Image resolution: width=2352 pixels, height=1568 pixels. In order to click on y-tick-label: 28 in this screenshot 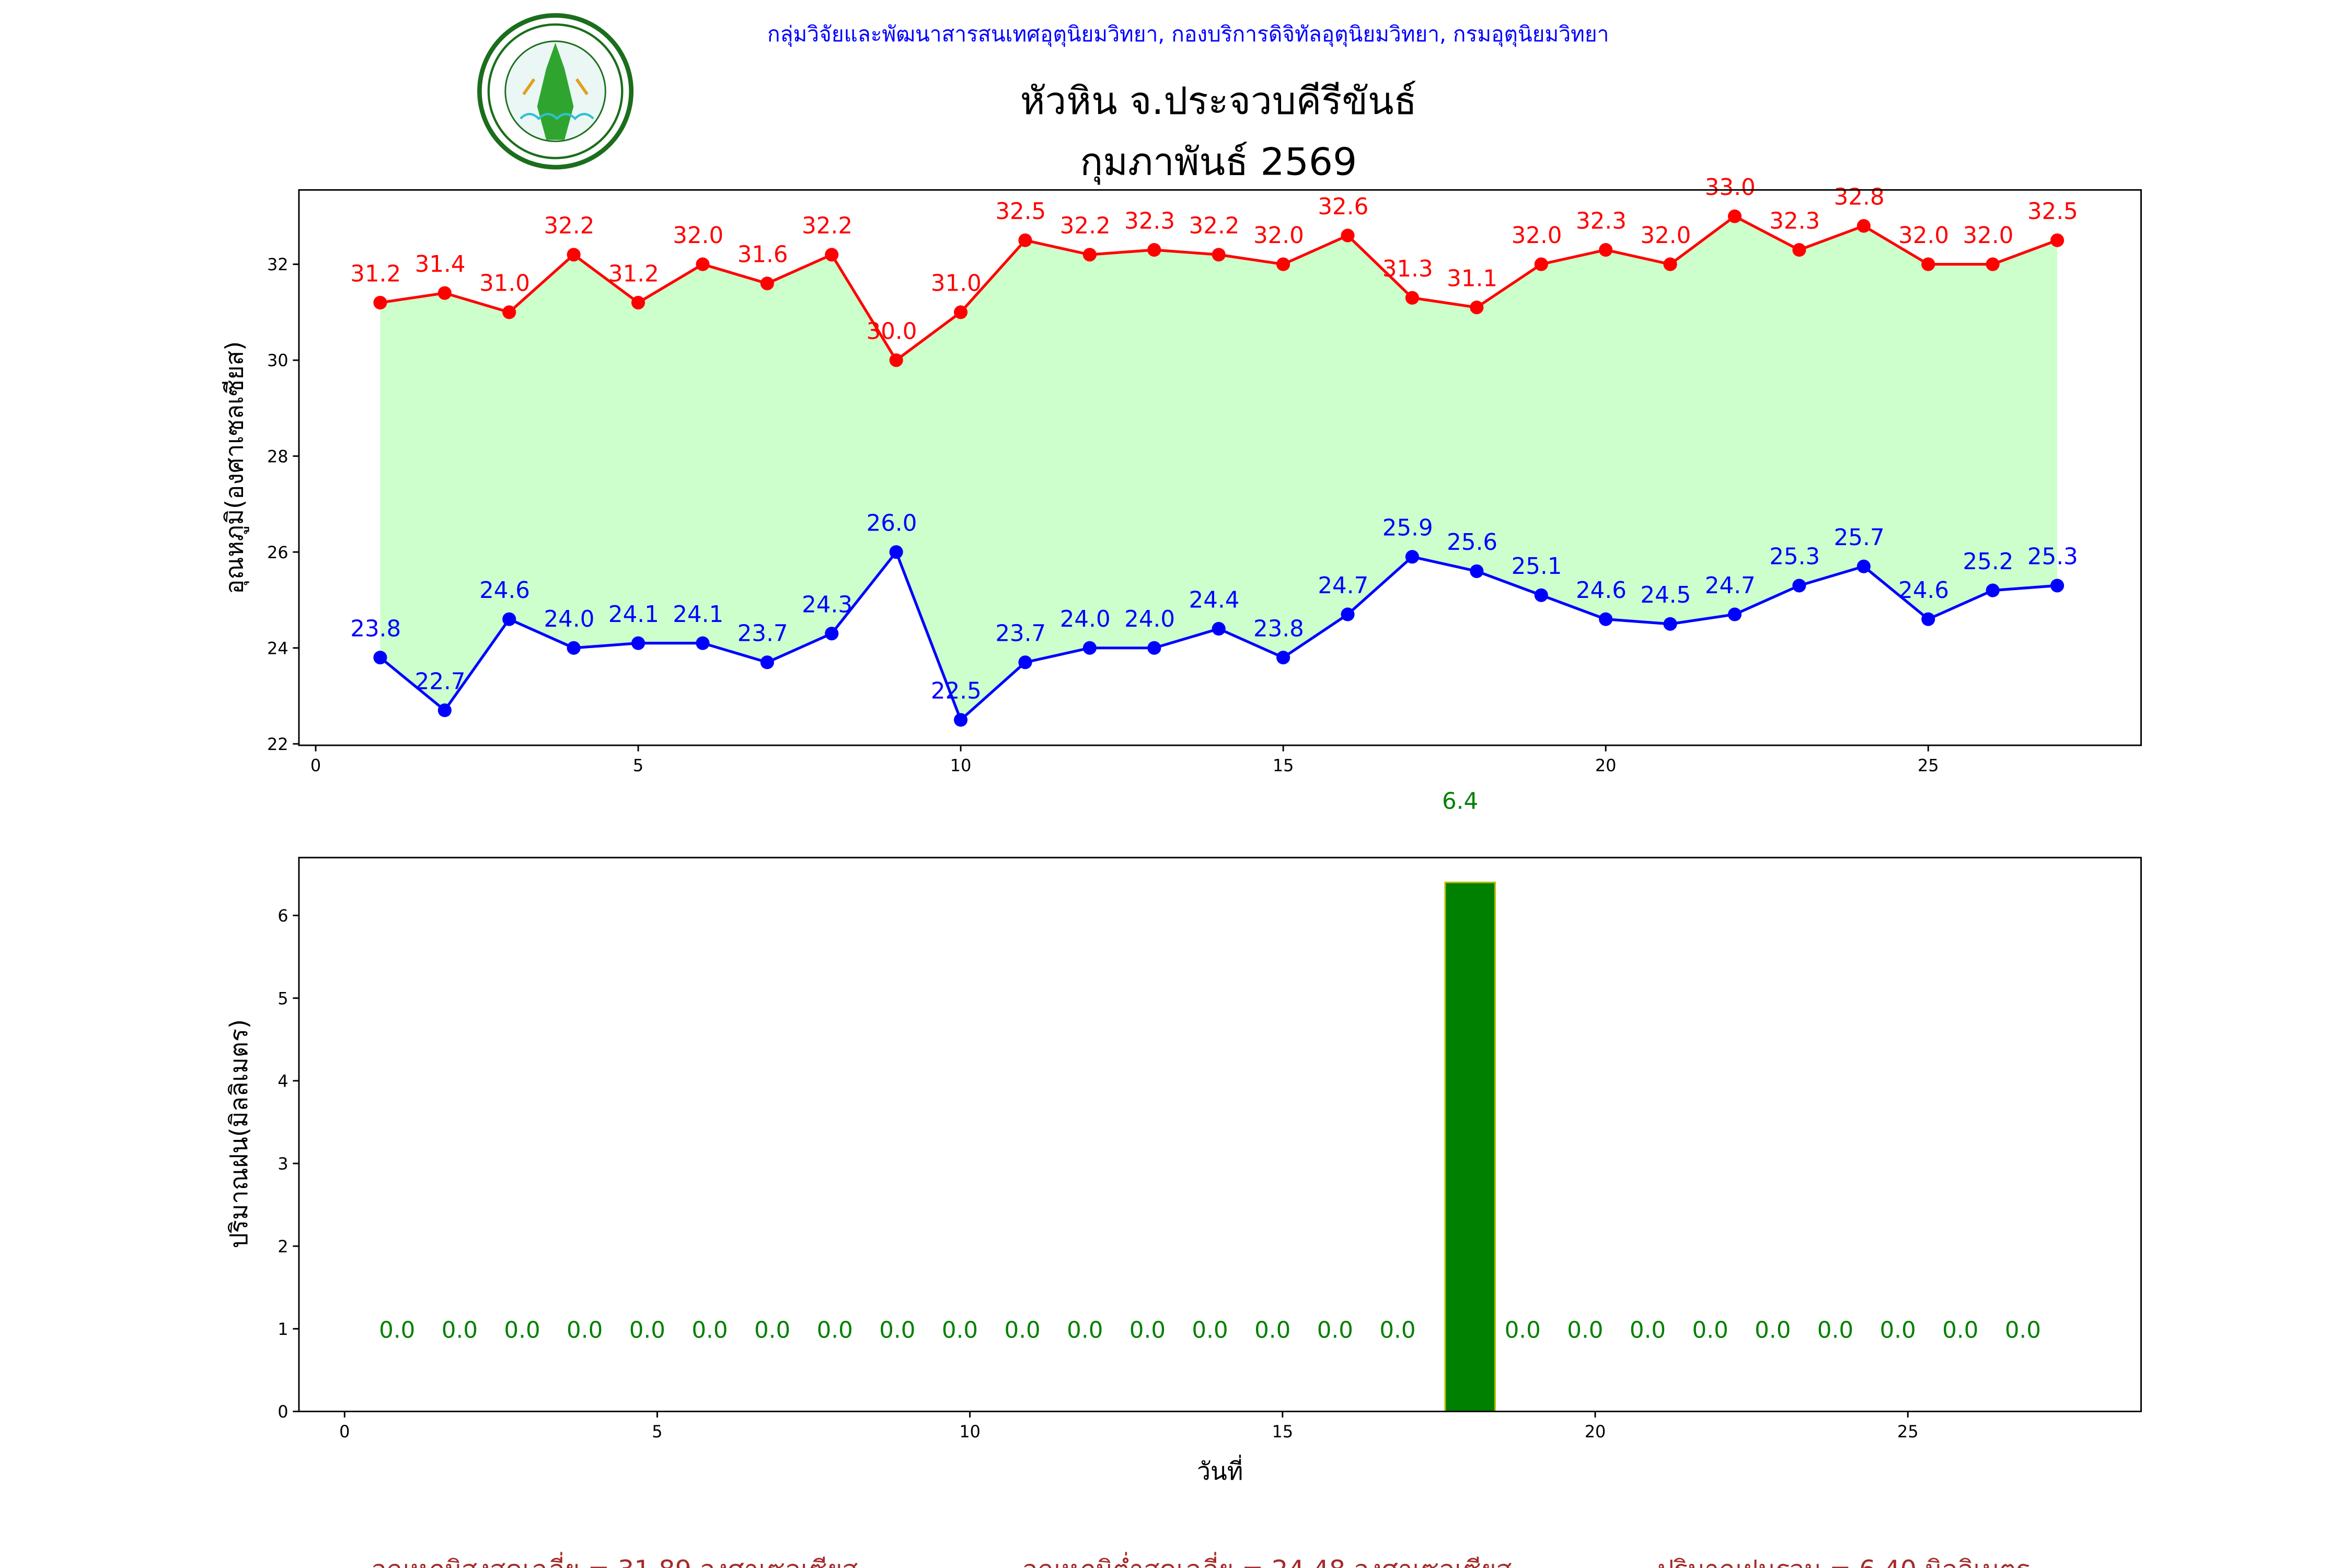, I will do `click(278, 456)`.